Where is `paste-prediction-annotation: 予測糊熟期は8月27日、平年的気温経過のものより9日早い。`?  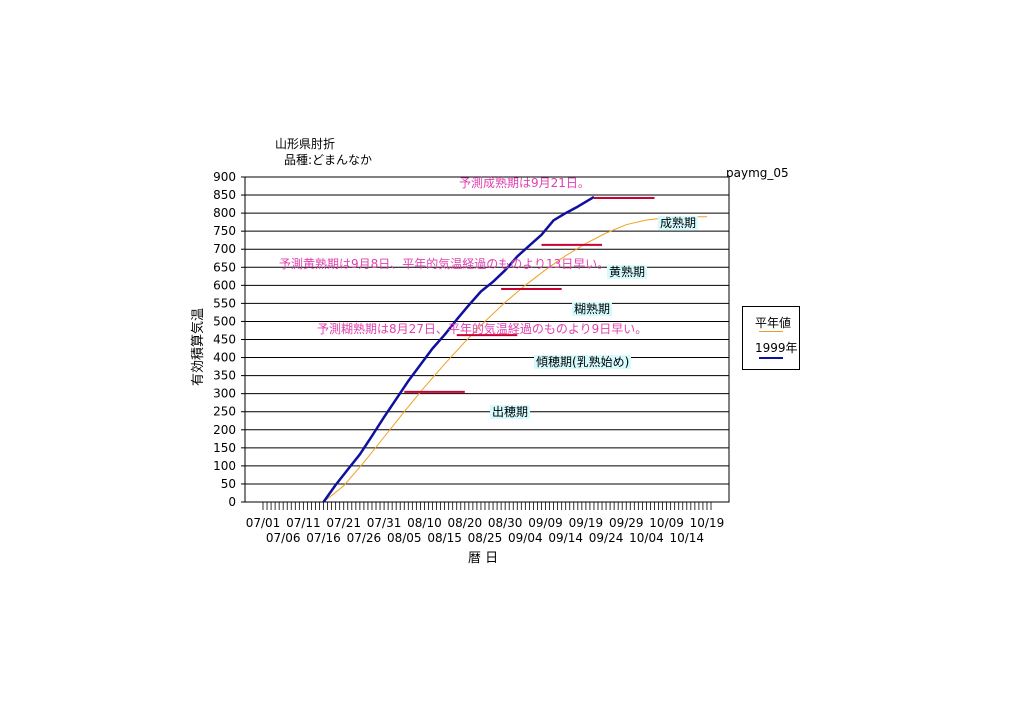
paste-prediction-annotation: 予測糊熟期は8月27日、平年的気温経過のものより9日早い。 is located at coordinates (482, 329).